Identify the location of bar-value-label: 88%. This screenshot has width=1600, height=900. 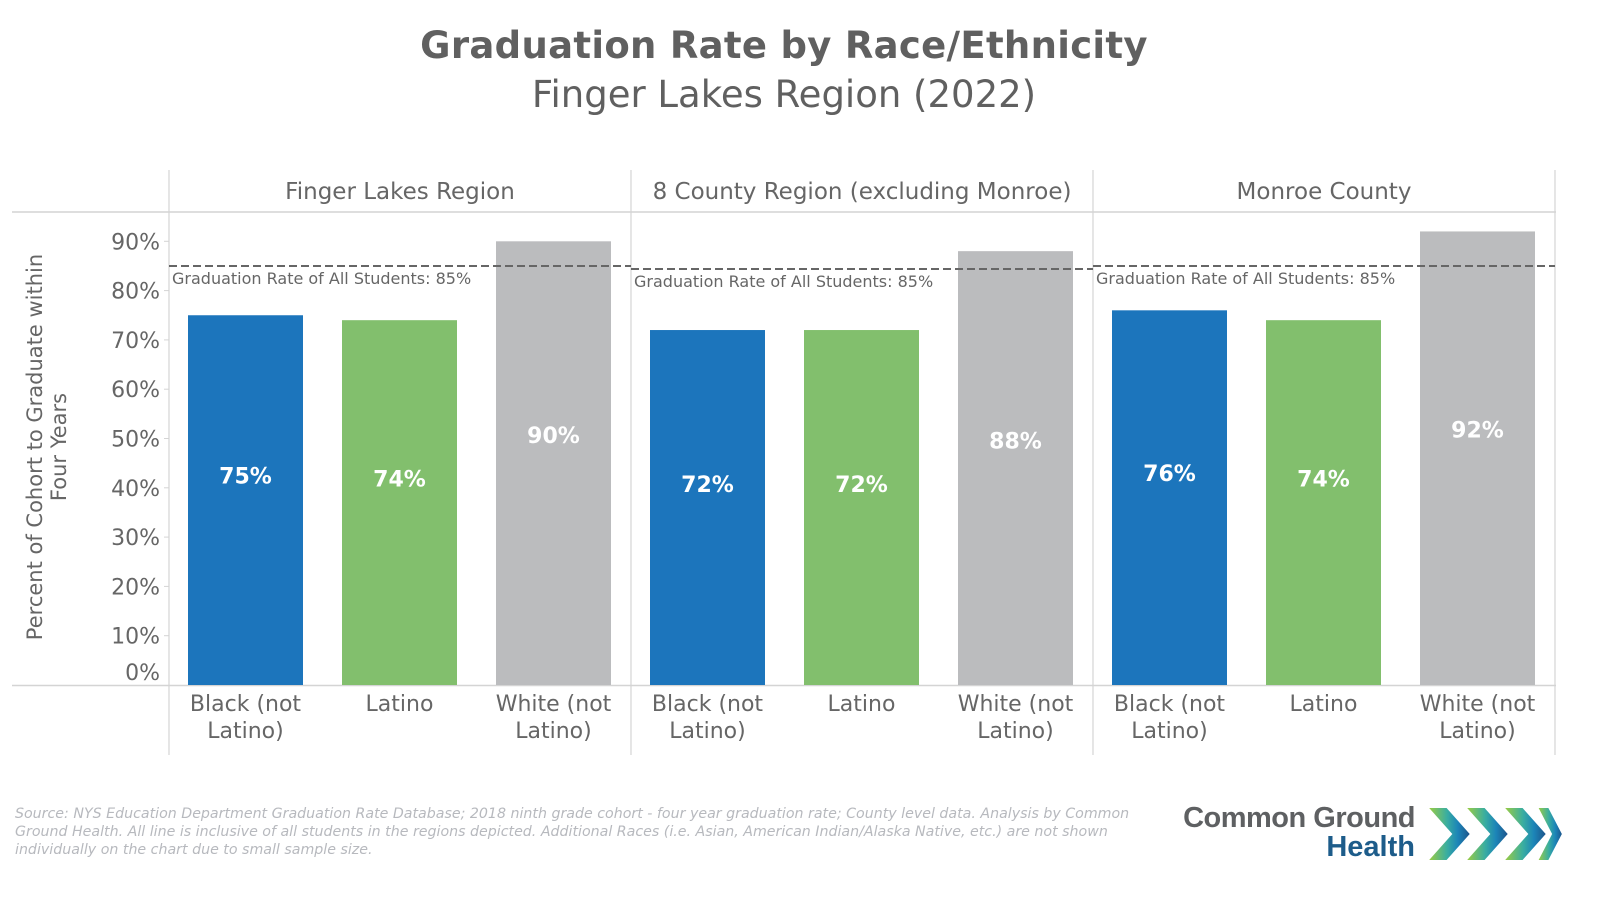
(1015, 441).